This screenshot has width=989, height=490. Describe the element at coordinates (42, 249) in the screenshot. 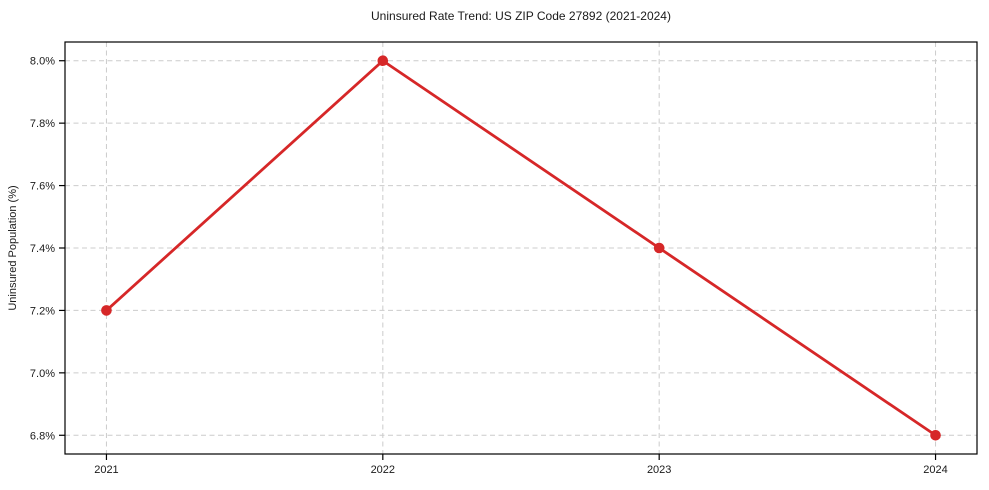

I see `y-tick-label: 7.4%` at that location.